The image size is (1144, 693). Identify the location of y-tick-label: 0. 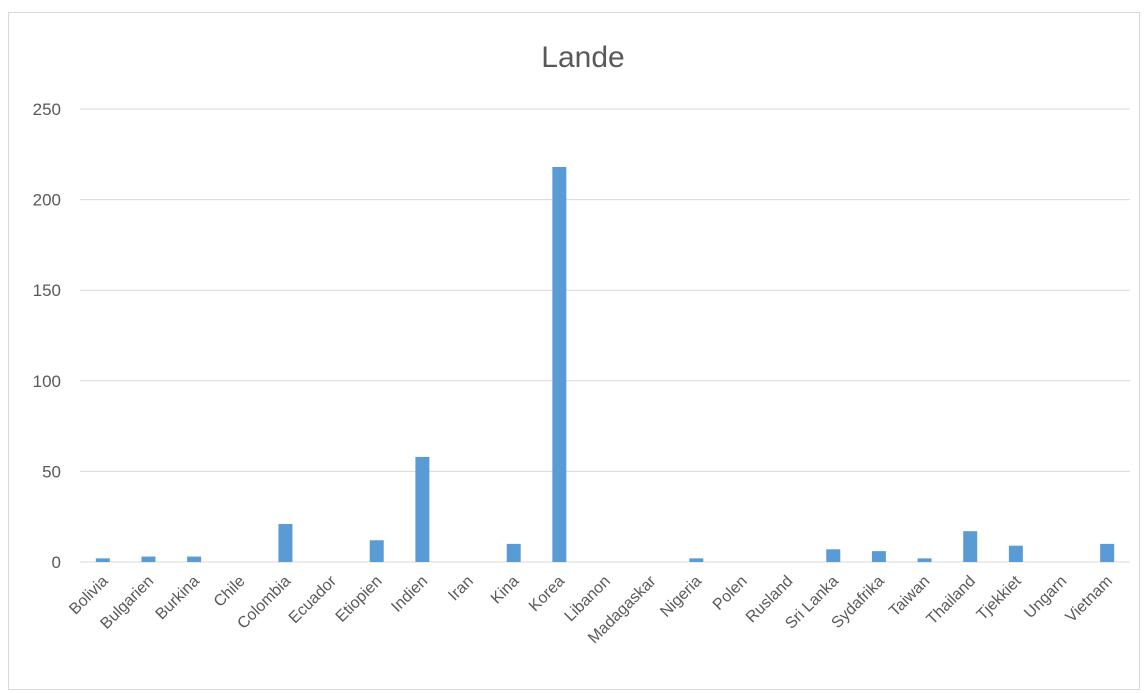
(56, 562).